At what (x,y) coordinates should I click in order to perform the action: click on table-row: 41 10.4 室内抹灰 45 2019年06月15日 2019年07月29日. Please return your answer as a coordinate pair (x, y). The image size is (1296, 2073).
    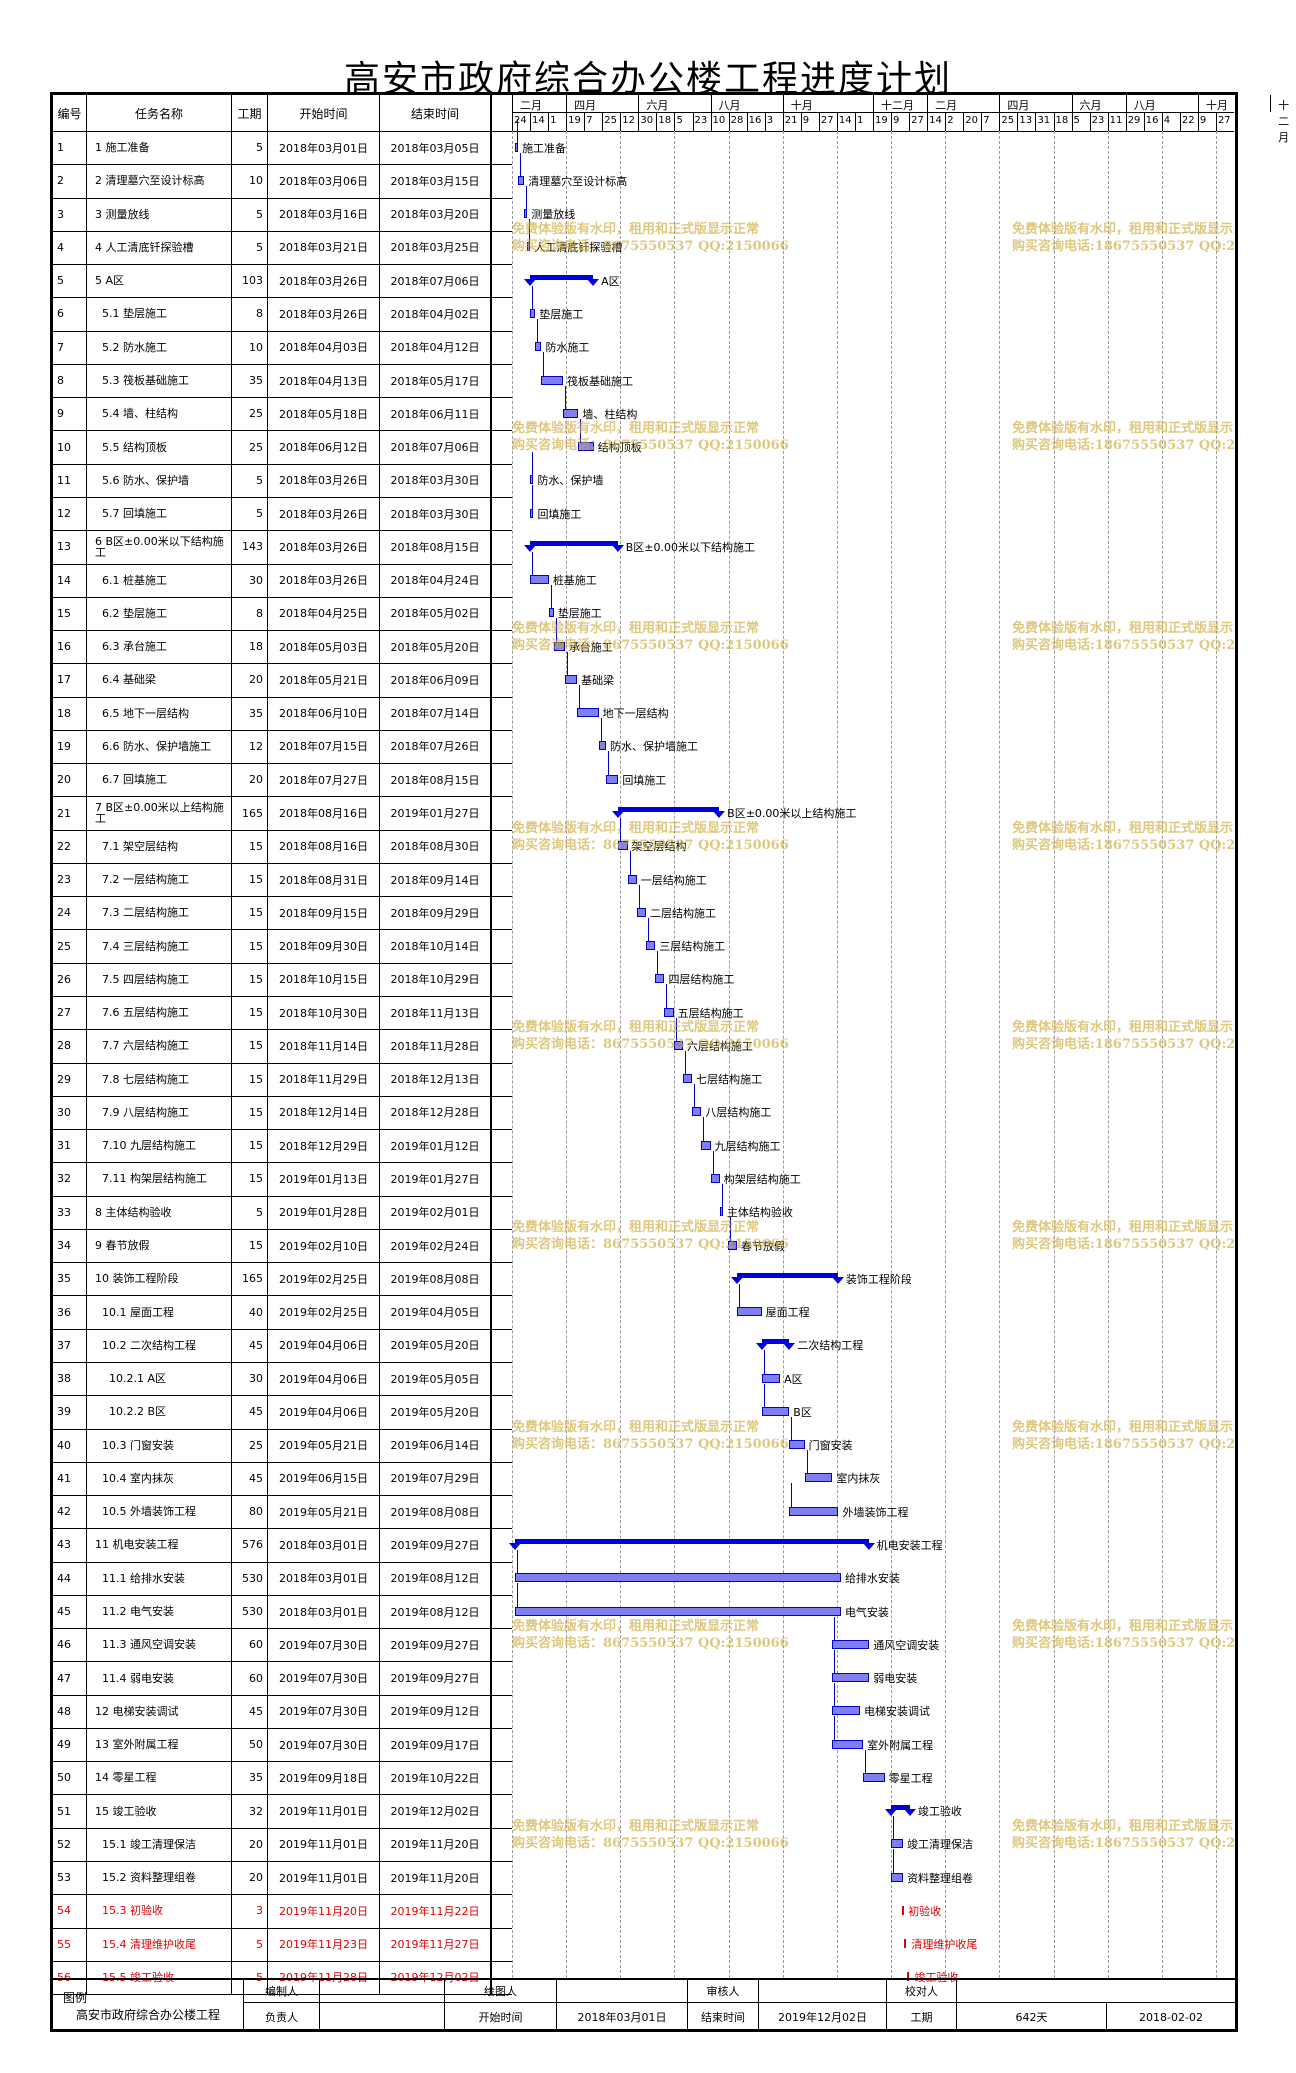
    Looking at the image, I should click on (282, 1479).